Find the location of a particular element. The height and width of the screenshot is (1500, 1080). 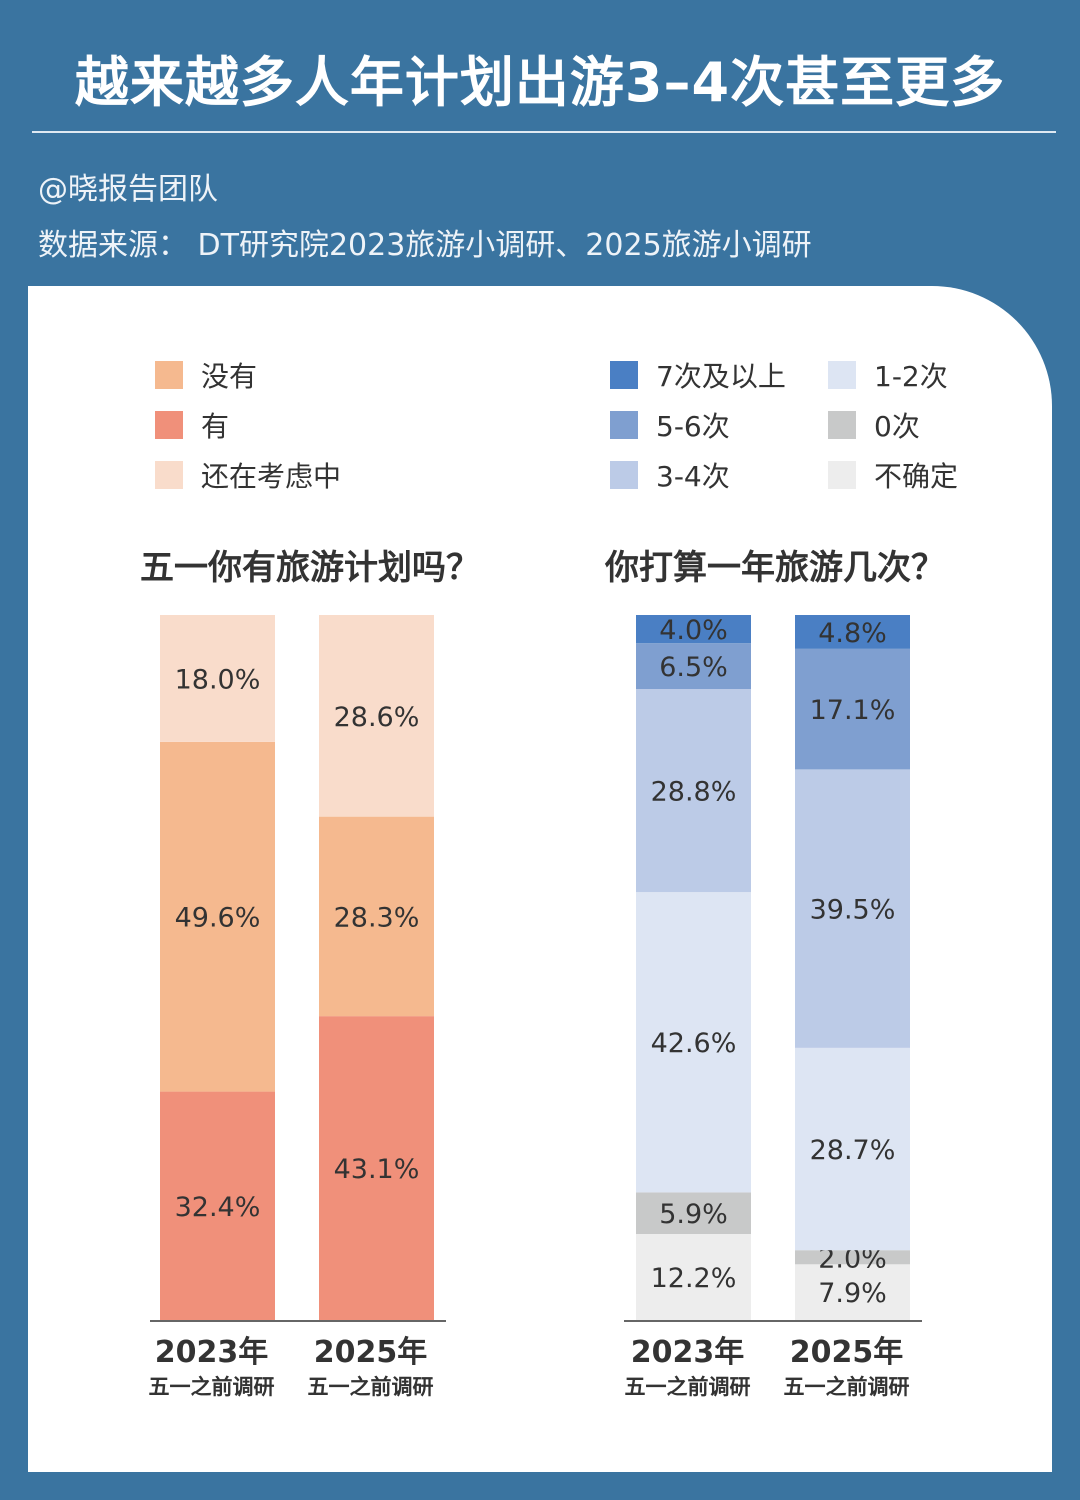

data-label: 4.0% is located at coordinates (693, 630).